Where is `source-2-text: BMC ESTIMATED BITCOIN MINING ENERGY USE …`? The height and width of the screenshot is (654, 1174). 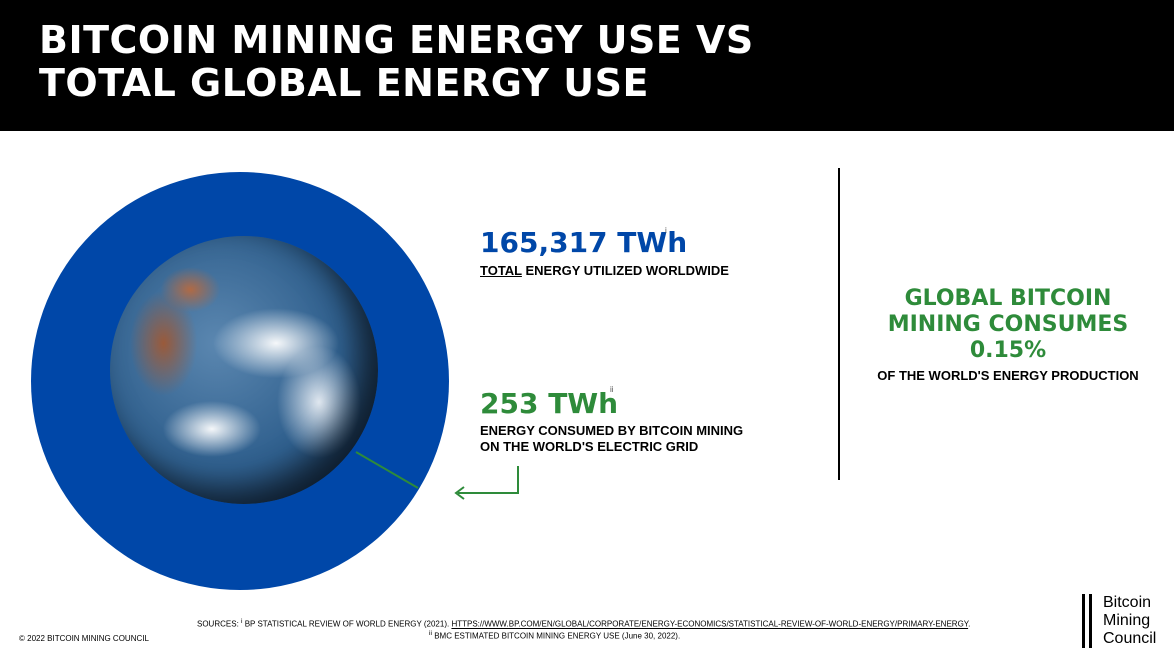 source-2-text: BMC ESTIMATED BITCOIN MINING ENERGY USE … is located at coordinates (556, 636).